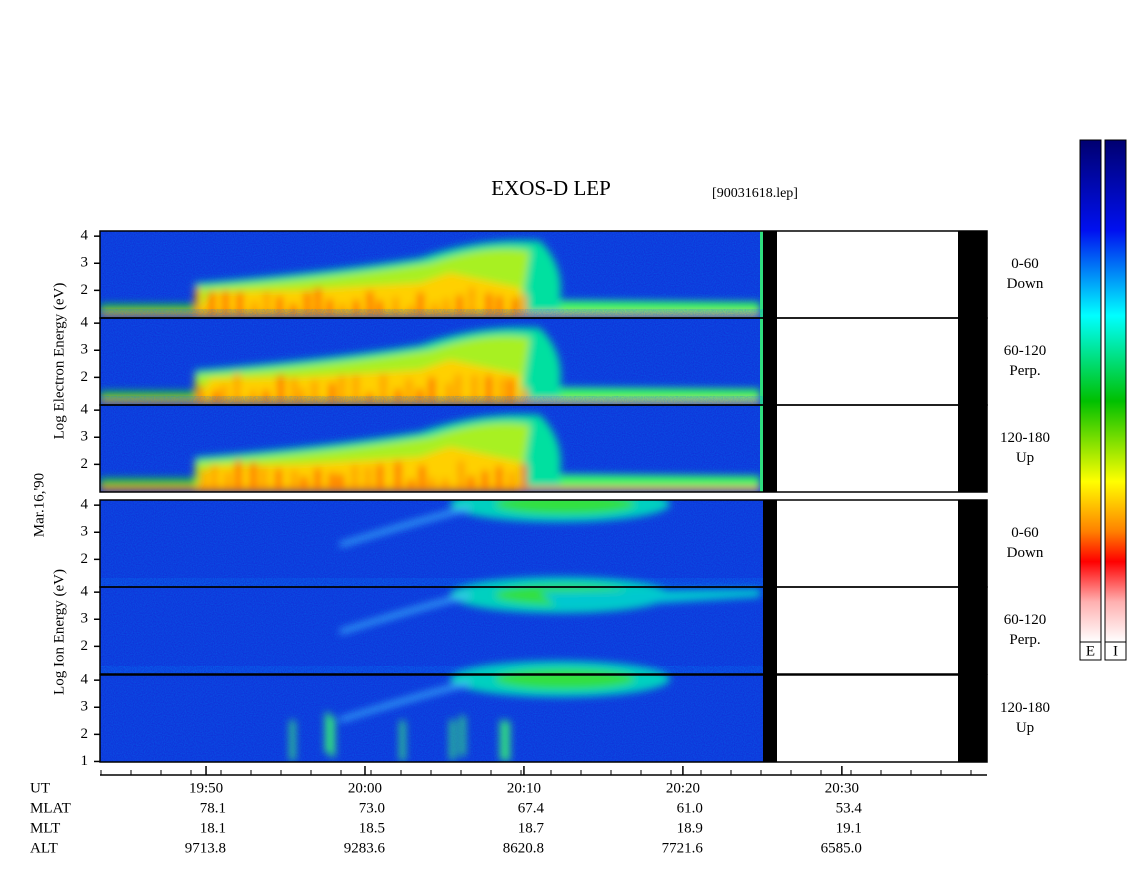 The width and height of the screenshot is (1130, 880). Describe the element at coordinates (1090, 651) in the screenshot. I see `colorbar-label: E` at that location.